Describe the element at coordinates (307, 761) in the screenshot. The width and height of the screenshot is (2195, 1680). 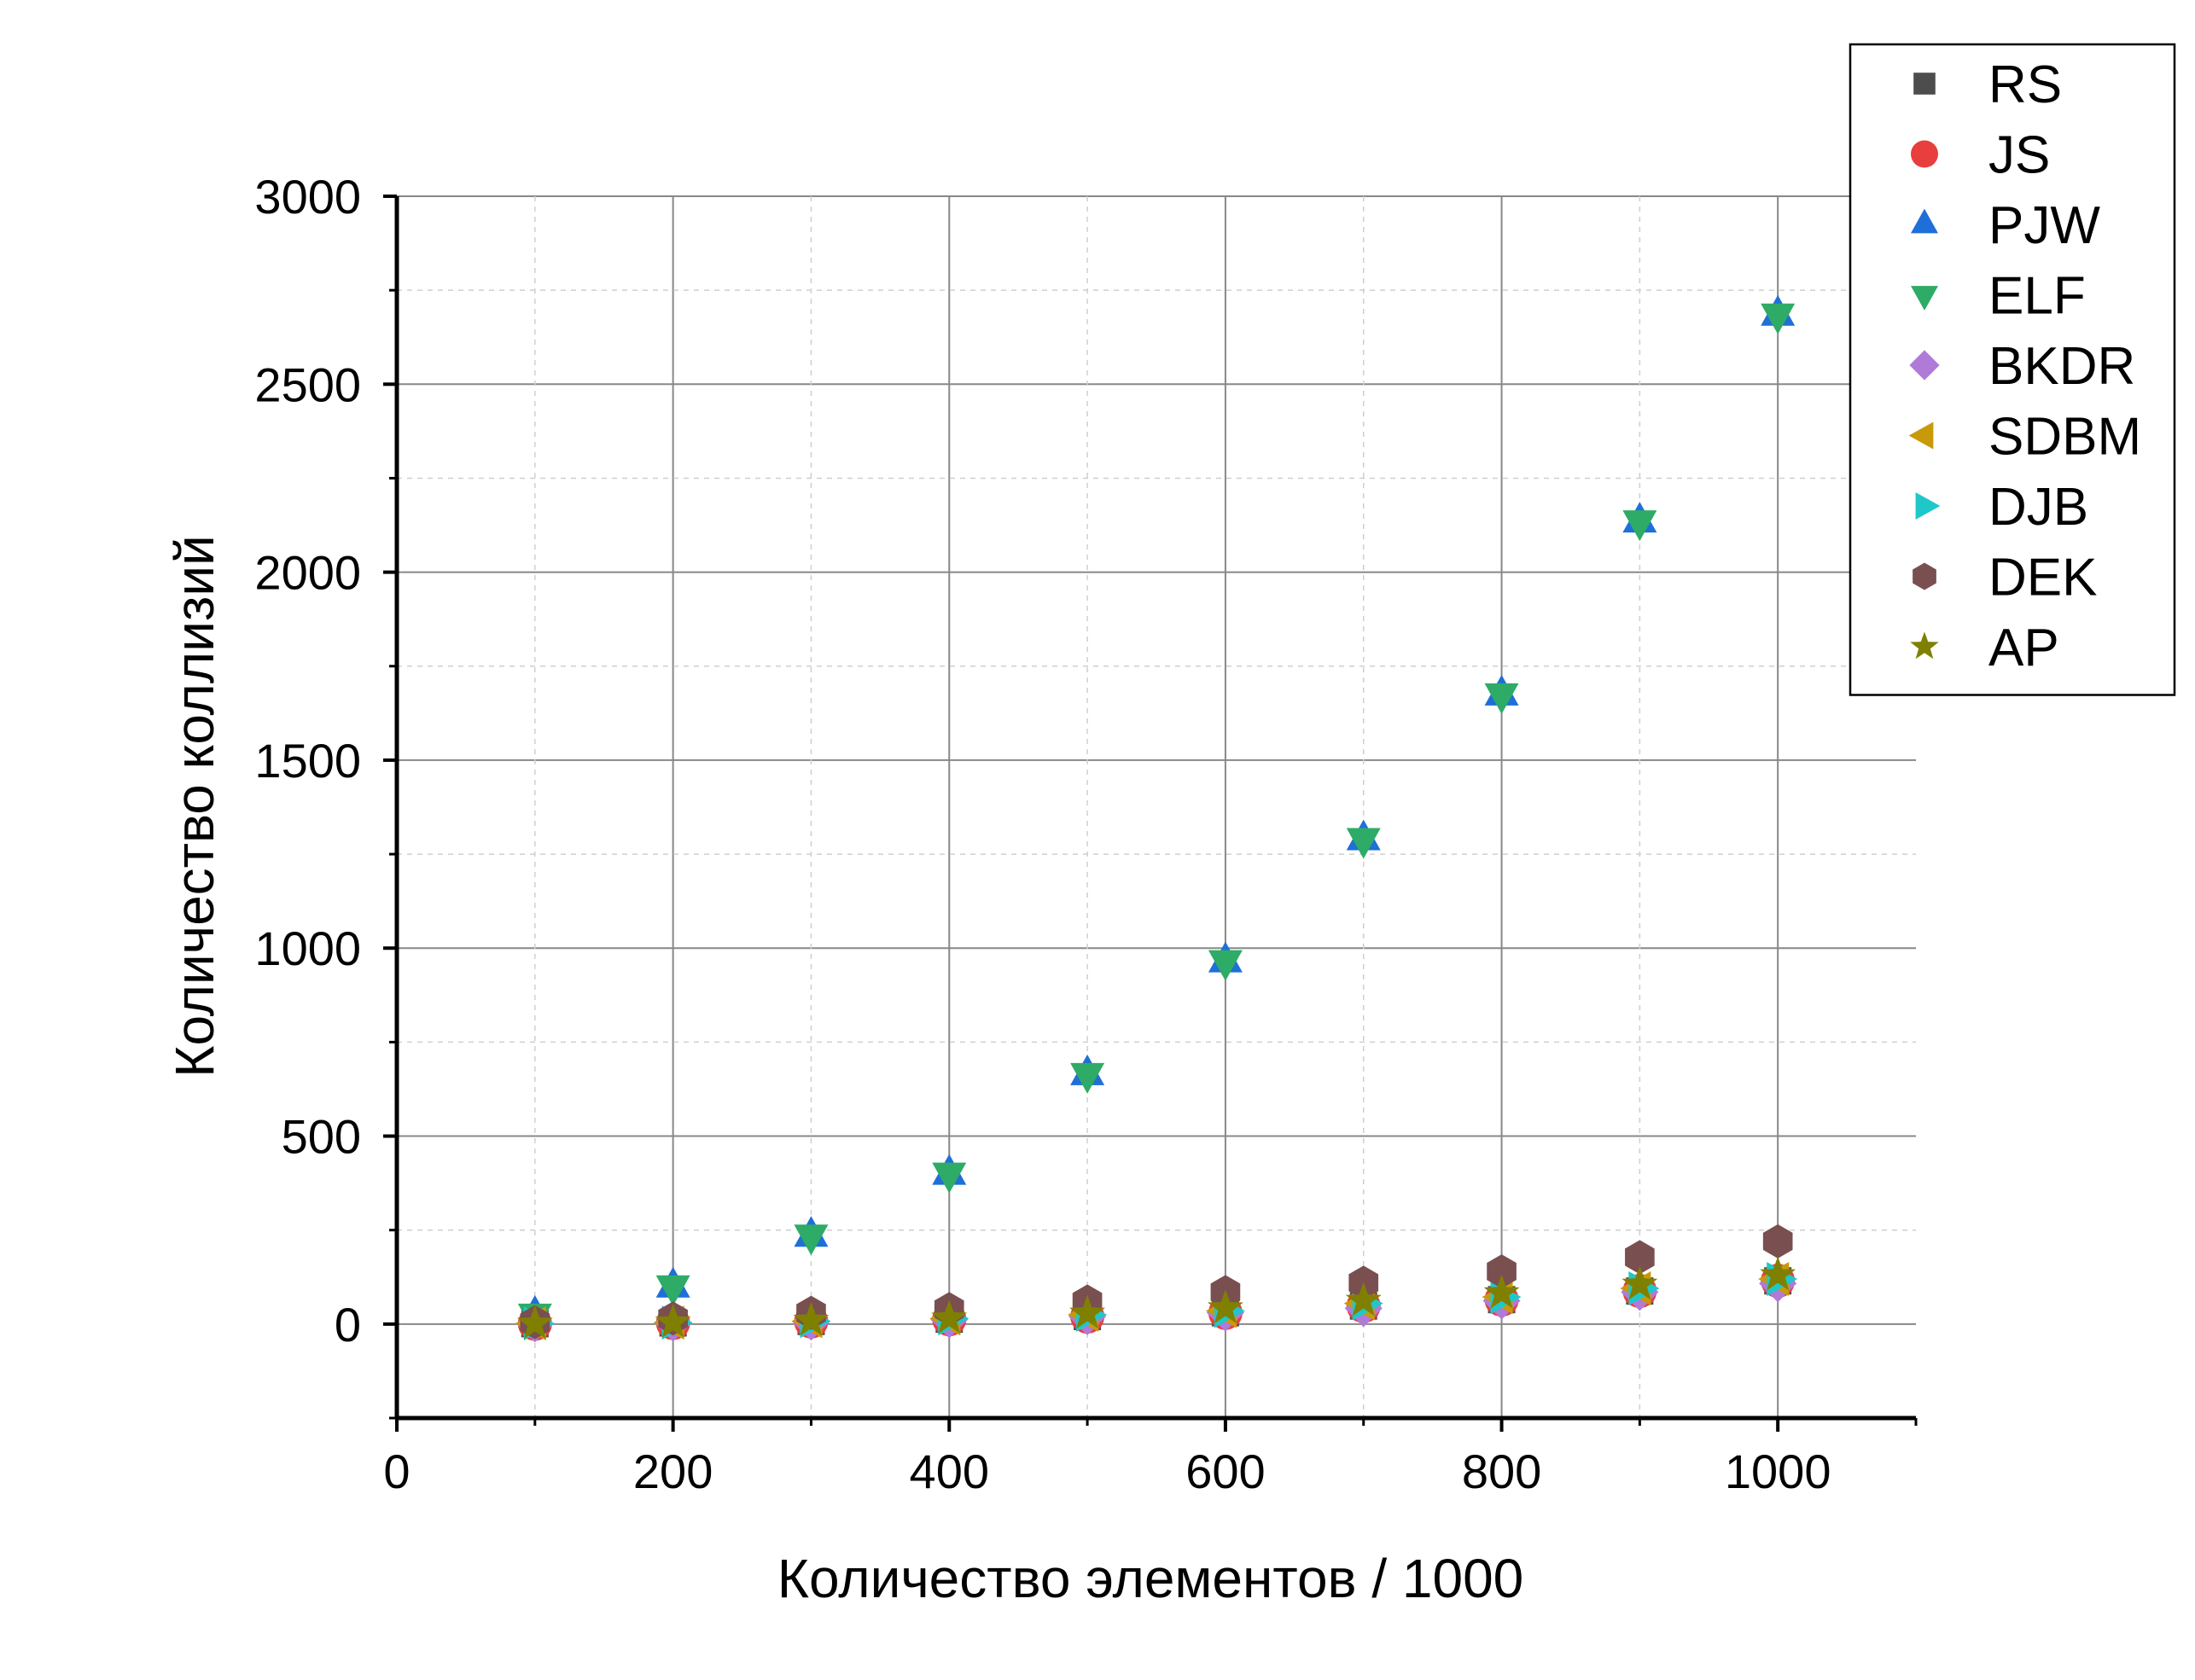
I see `y-tick-label: 1500` at that location.